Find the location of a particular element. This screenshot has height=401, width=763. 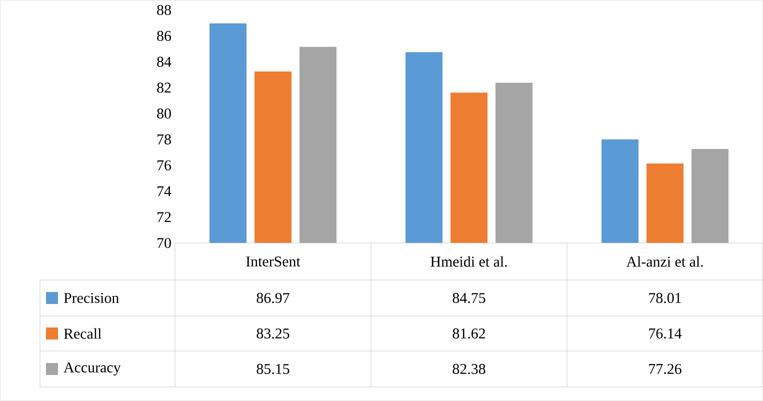

data-label: 78.01 is located at coordinates (665, 298).